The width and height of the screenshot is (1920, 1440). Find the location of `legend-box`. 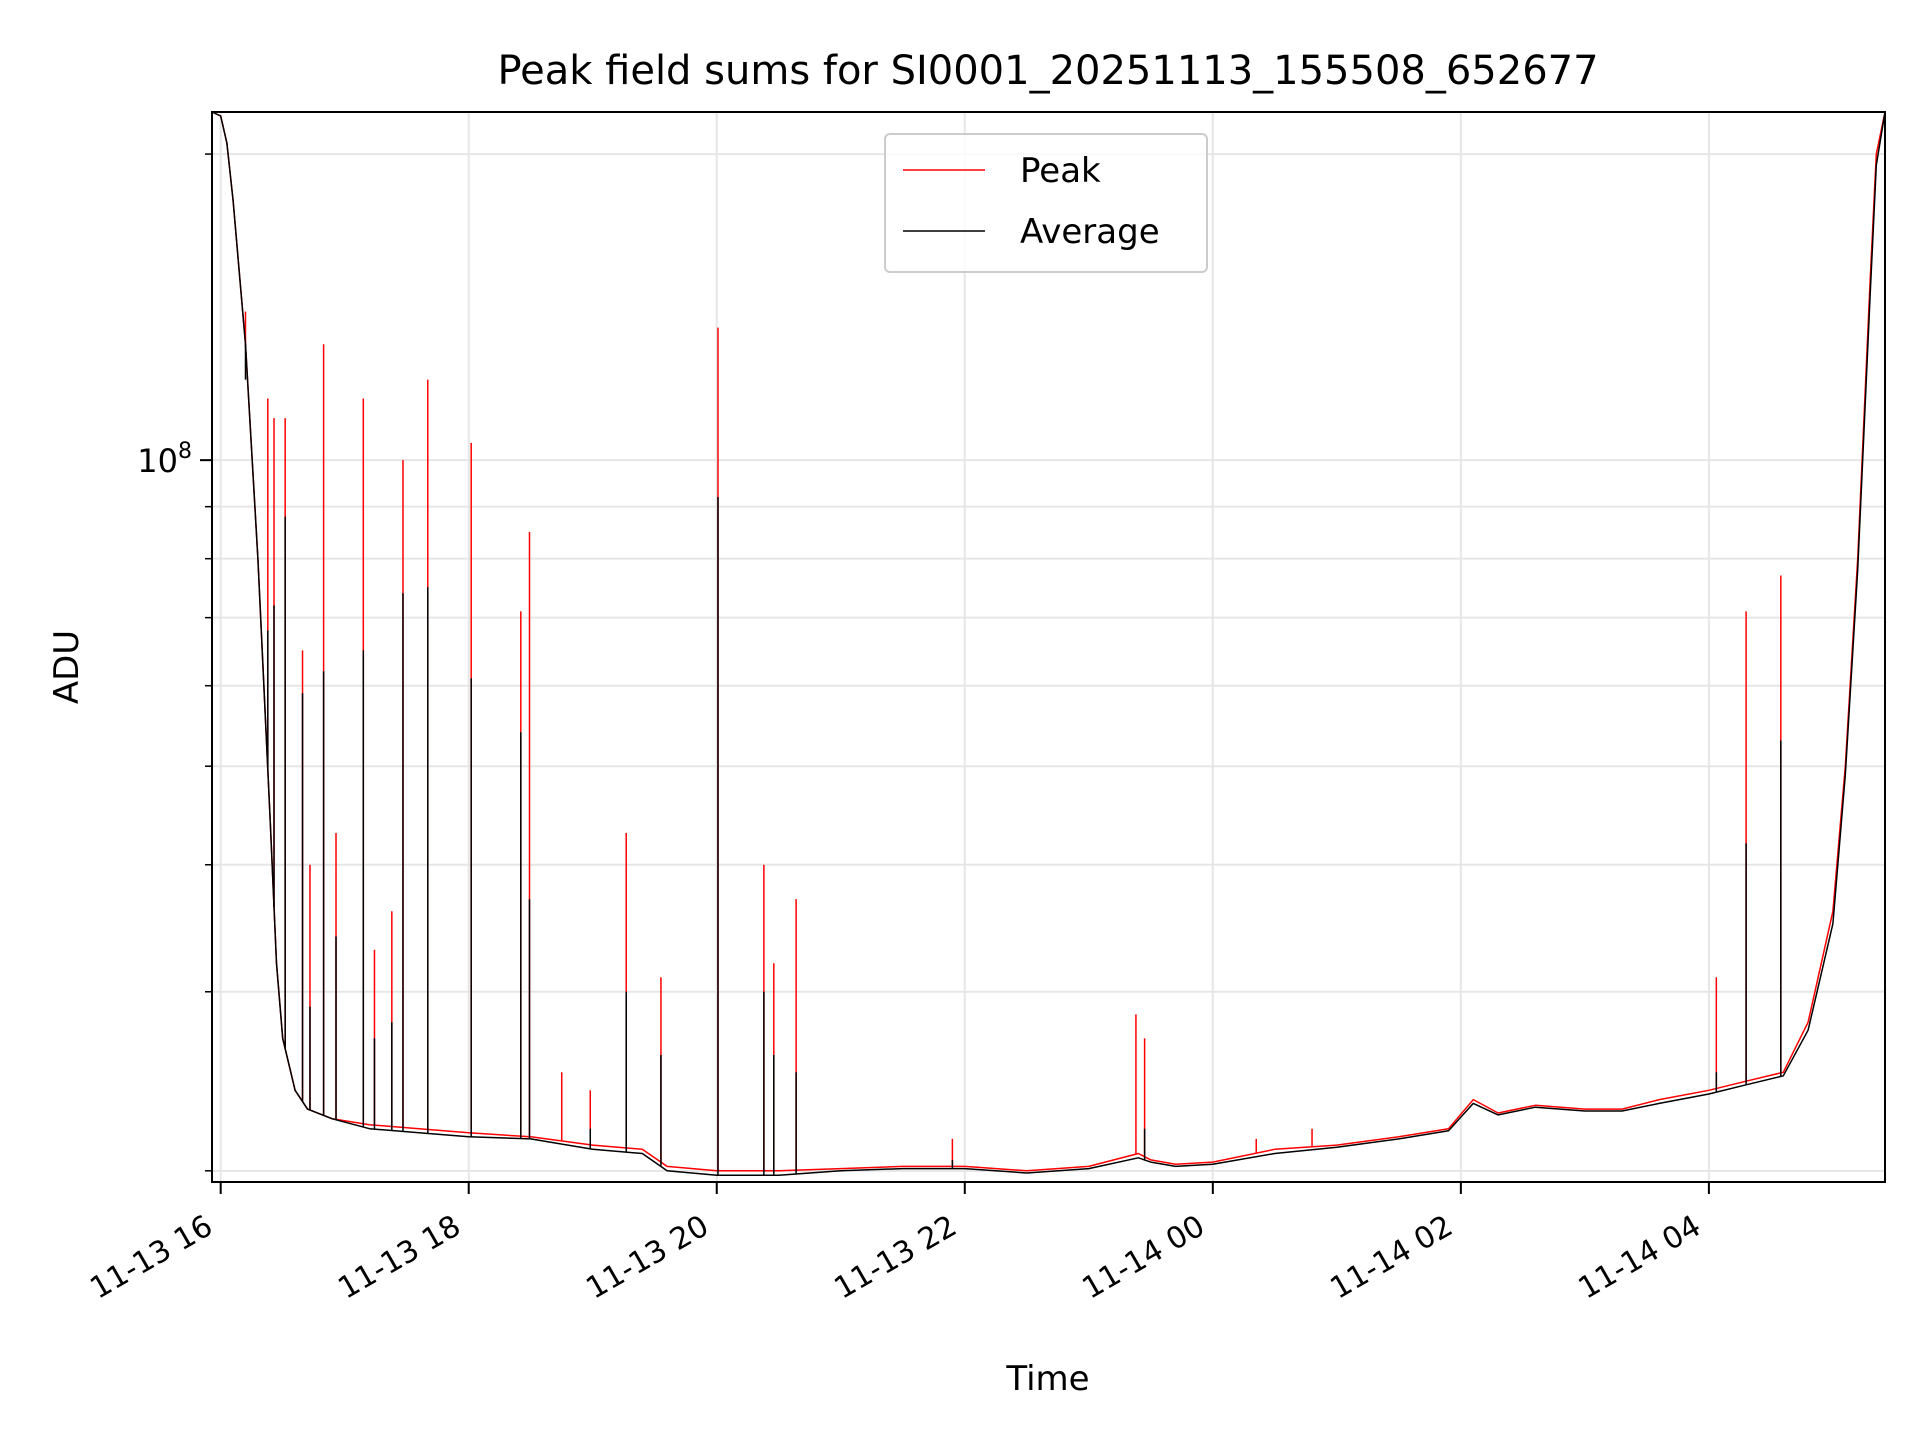

legend-box is located at coordinates (1046, 203).